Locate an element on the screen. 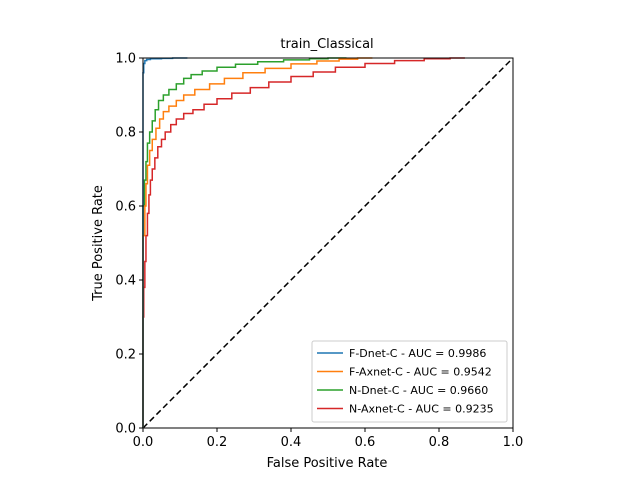 This screenshot has height=480, width=640. legend-label-4: N-Axnet-C - AUC = 0.9235 is located at coordinates (421, 409).